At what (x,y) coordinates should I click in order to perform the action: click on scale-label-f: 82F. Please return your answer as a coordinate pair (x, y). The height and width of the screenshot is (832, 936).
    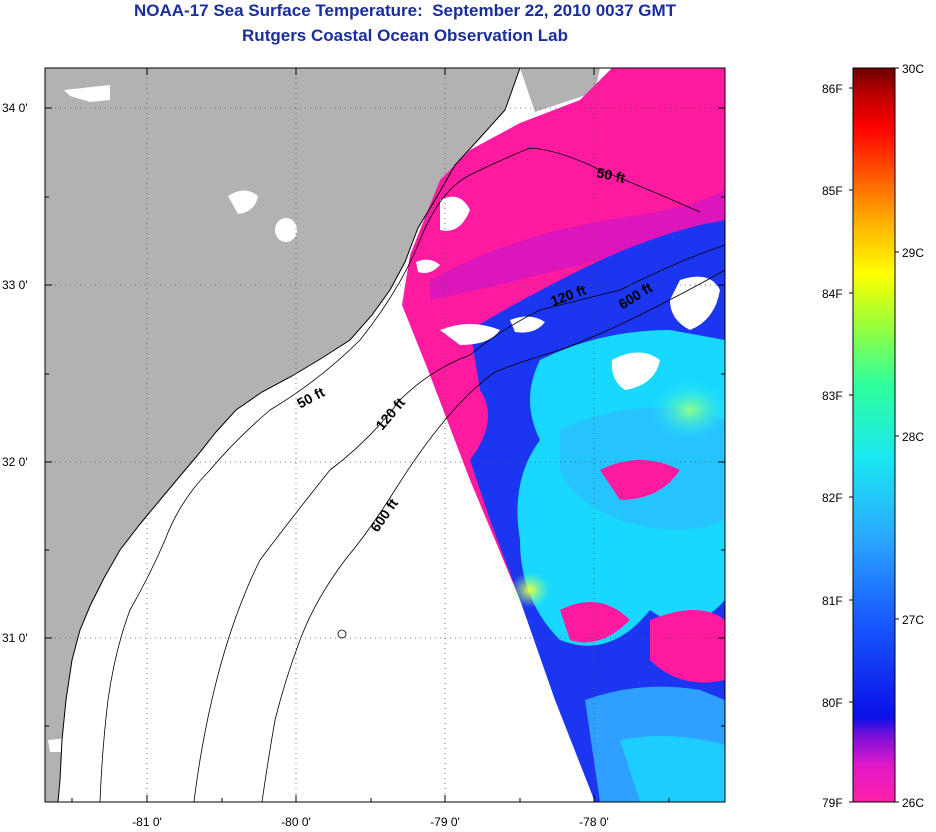
    Looking at the image, I should click on (832, 498).